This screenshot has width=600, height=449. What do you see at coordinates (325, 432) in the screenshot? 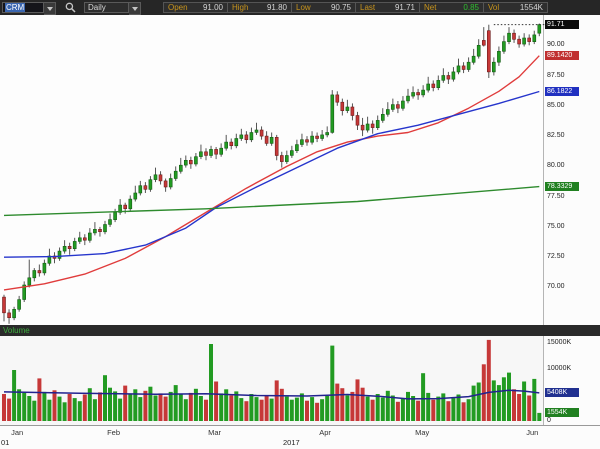
I see `month-label-apr: Apr` at bounding box center [325, 432].